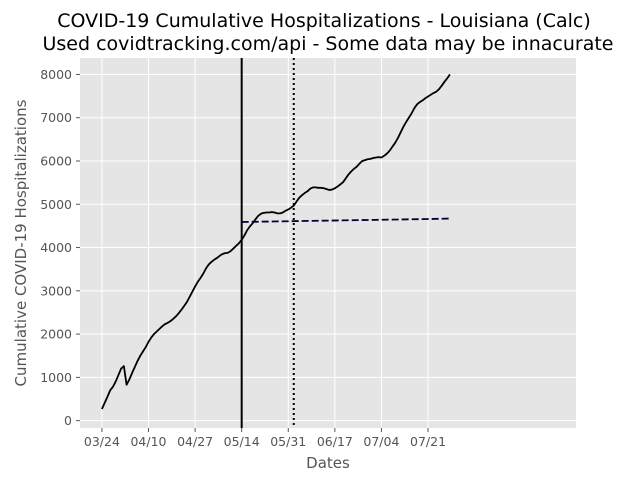 This screenshot has height=480, width=640. What do you see at coordinates (195, 441) in the screenshot?
I see `x-tick-label: 04/27` at bounding box center [195, 441].